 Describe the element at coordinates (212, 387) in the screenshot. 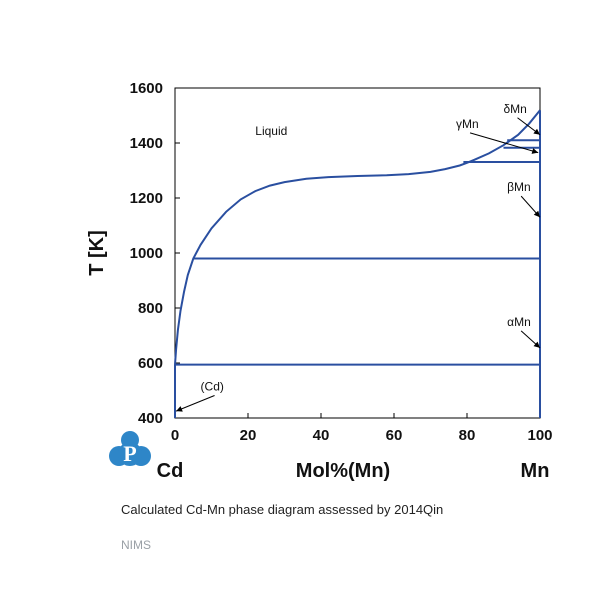

I see `annotation-label: (Cd)` at that location.